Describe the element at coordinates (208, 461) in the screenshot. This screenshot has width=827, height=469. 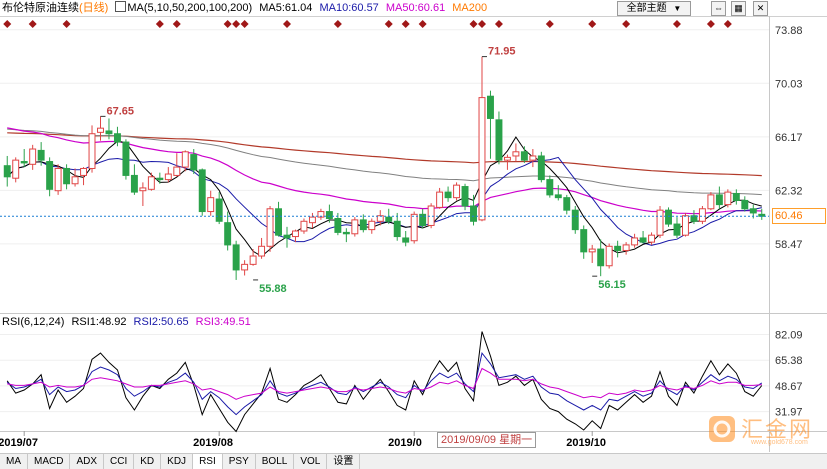
I see `tab-6: RSI` at that location.